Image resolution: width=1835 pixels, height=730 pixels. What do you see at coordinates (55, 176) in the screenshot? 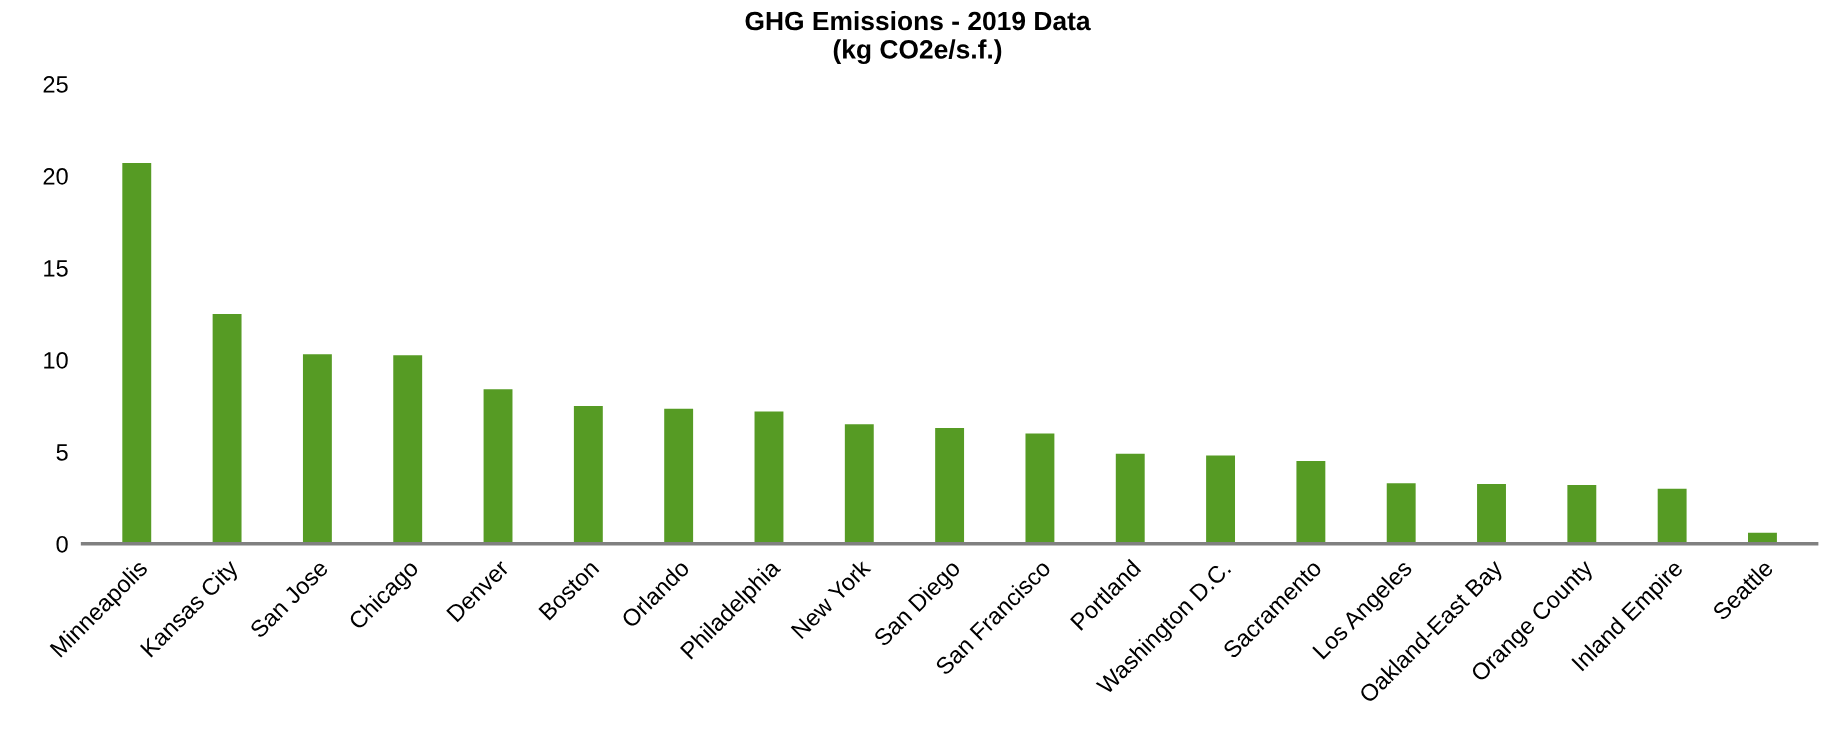
I see `y-tick-label: 20` at bounding box center [55, 176].